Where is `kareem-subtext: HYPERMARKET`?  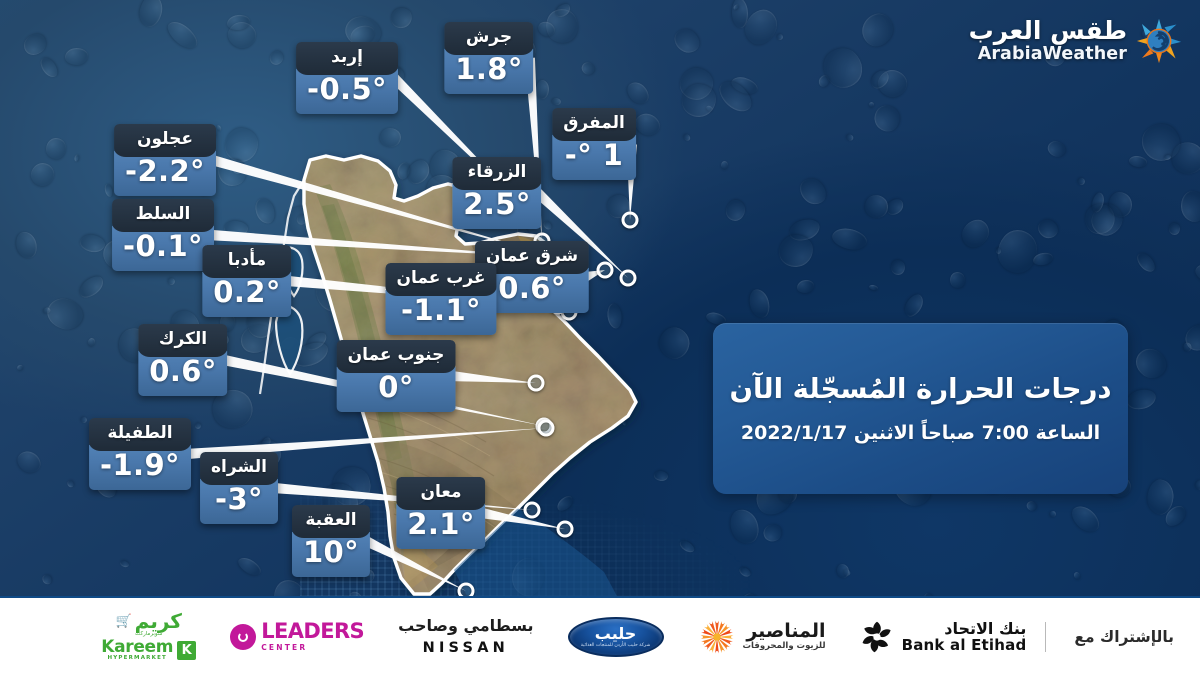
kareem-subtext: HYPERMARKET is located at coordinates (137, 658).